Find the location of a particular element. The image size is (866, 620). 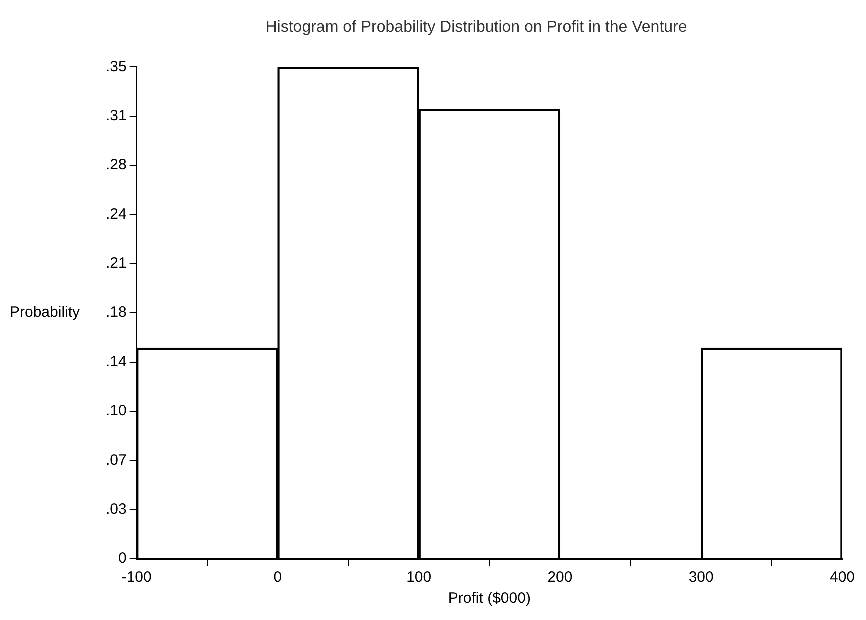

chart-title: Histogram of Probability Distribution on Profit in the Venture is located at coordinates (477, 27).